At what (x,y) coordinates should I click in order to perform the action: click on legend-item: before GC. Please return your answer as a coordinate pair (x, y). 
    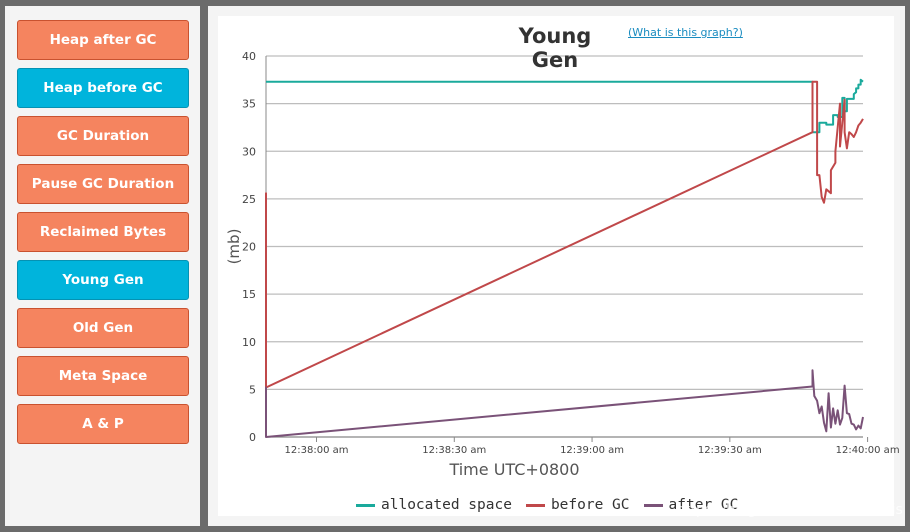
    Looking at the image, I should click on (577, 505).